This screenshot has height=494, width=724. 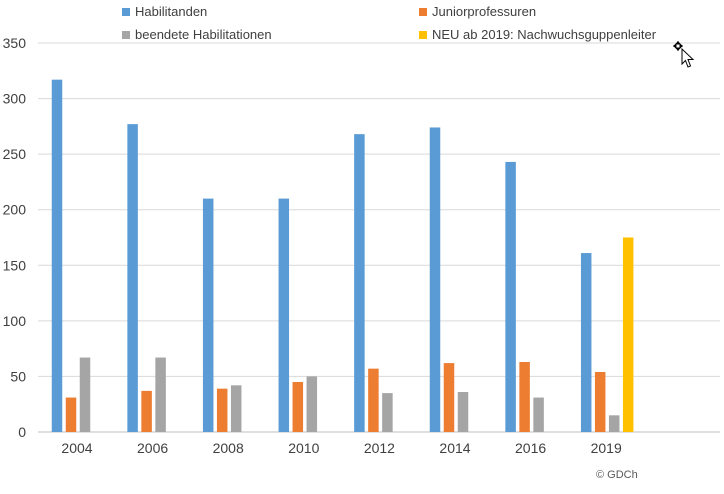 I want to click on x-tick-label: 2010, so click(x=303, y=448).